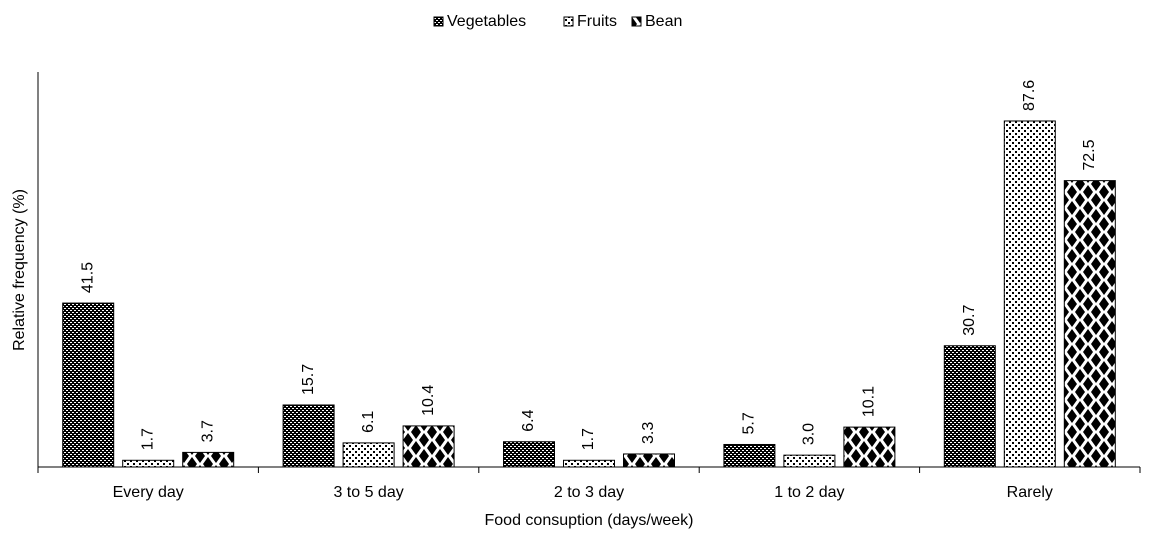 The width and height of the screenshot is (1151, 538). I want to click on legend-label: Vegetables, so click(486, 21).